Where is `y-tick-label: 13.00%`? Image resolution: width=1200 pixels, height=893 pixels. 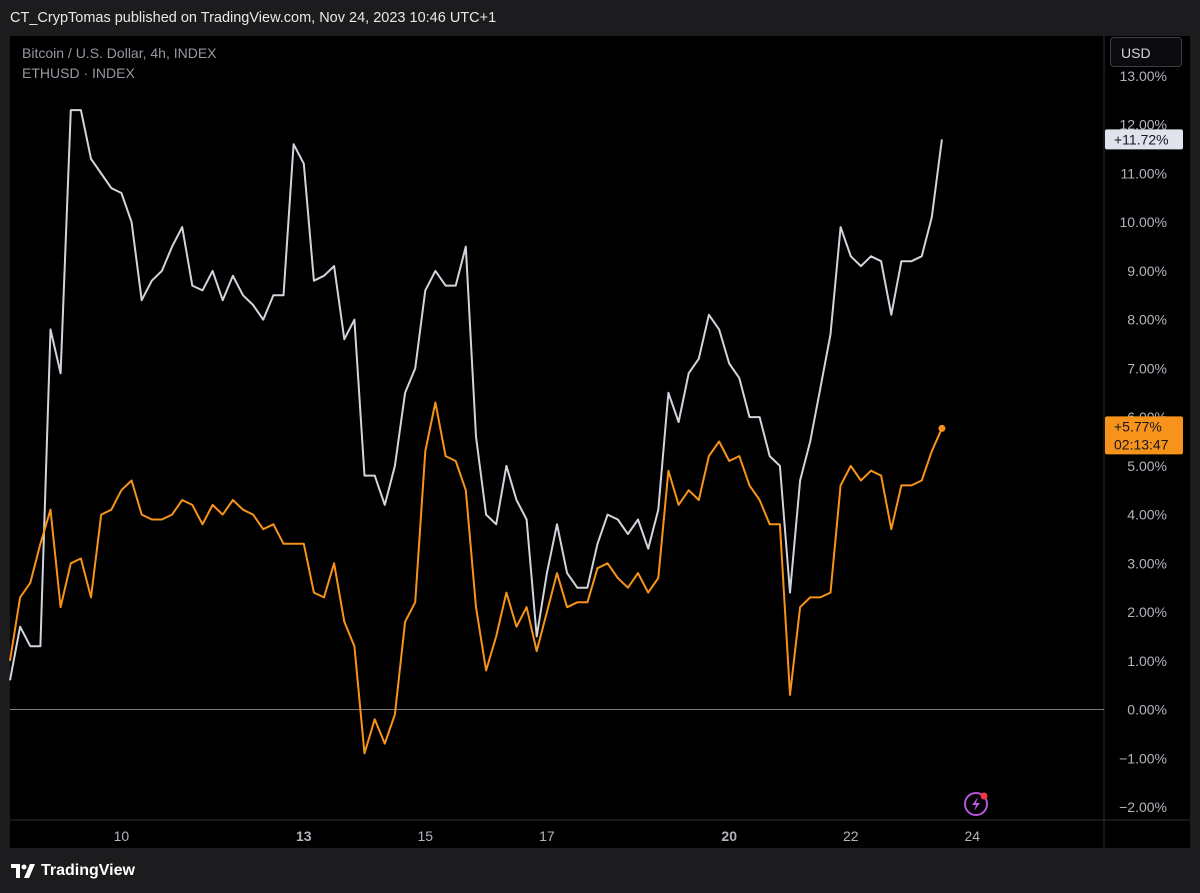 y-tick-label: 13.00% is located at coordinates (1143, 76).